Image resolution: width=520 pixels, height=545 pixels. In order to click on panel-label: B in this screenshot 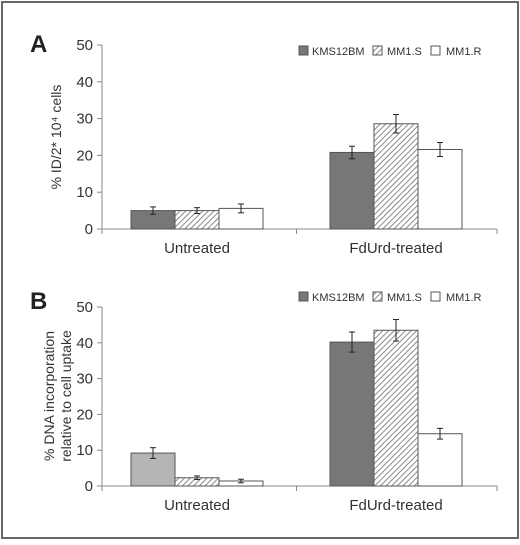, I will do `click(38, 301)`.